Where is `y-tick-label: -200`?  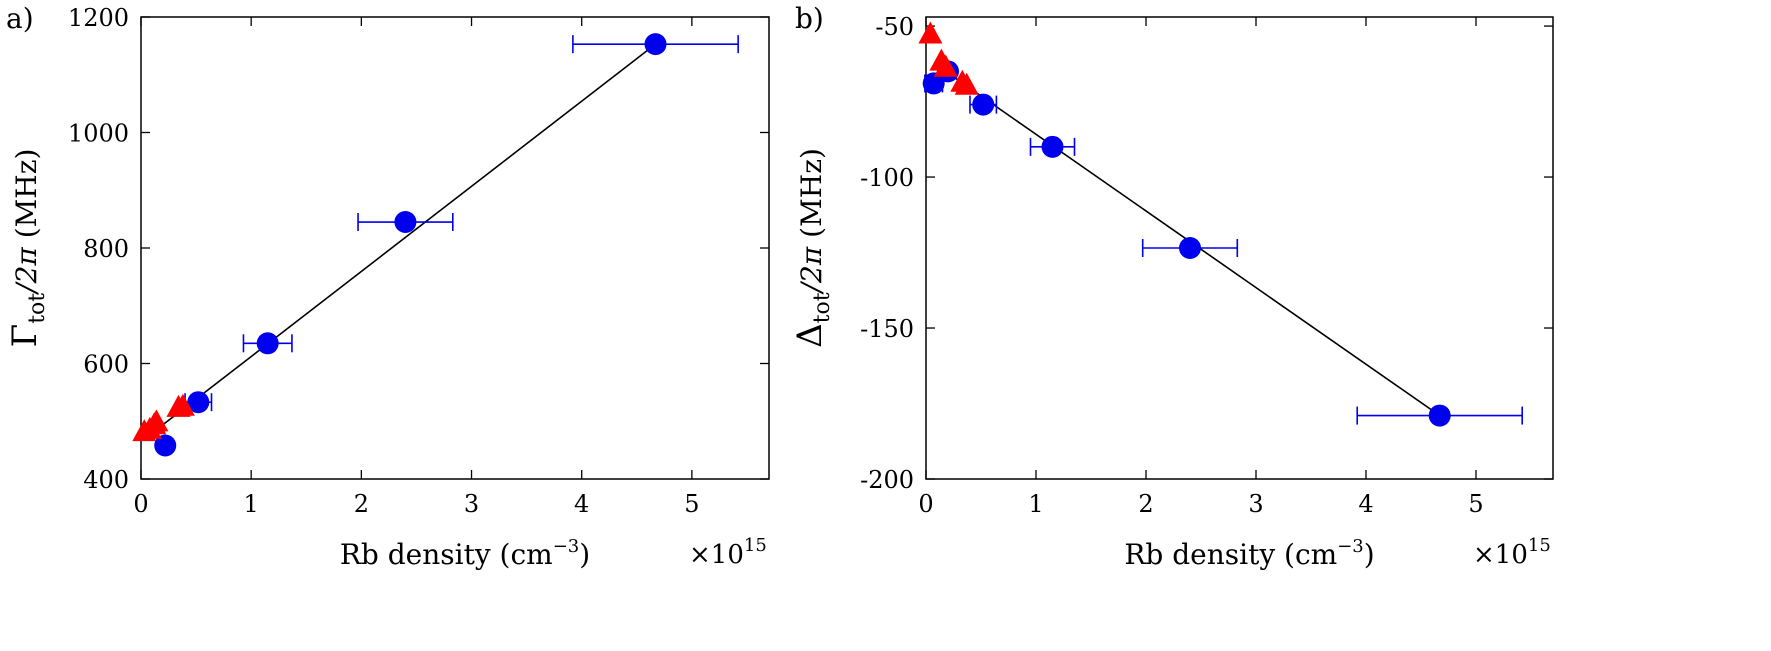
y-tick-label: -200 is located at coordinates (887, 480).